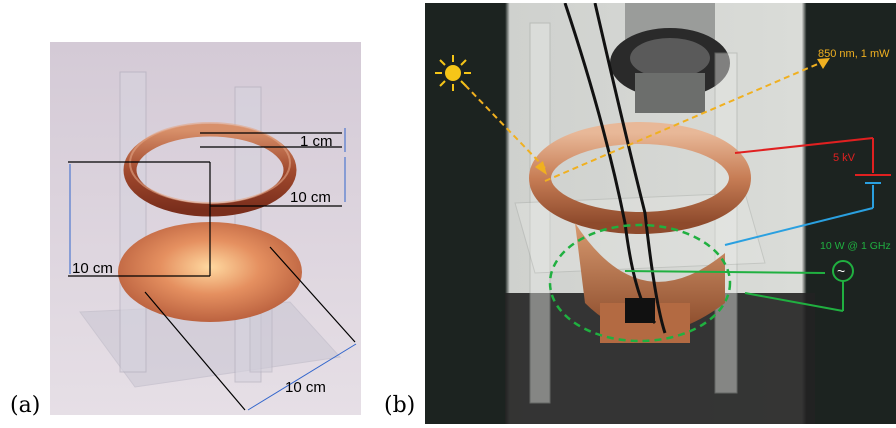 The width and height of the screenshot is (896, 428). I want to click on base-width-label: 10 cm, so click(305, 387).